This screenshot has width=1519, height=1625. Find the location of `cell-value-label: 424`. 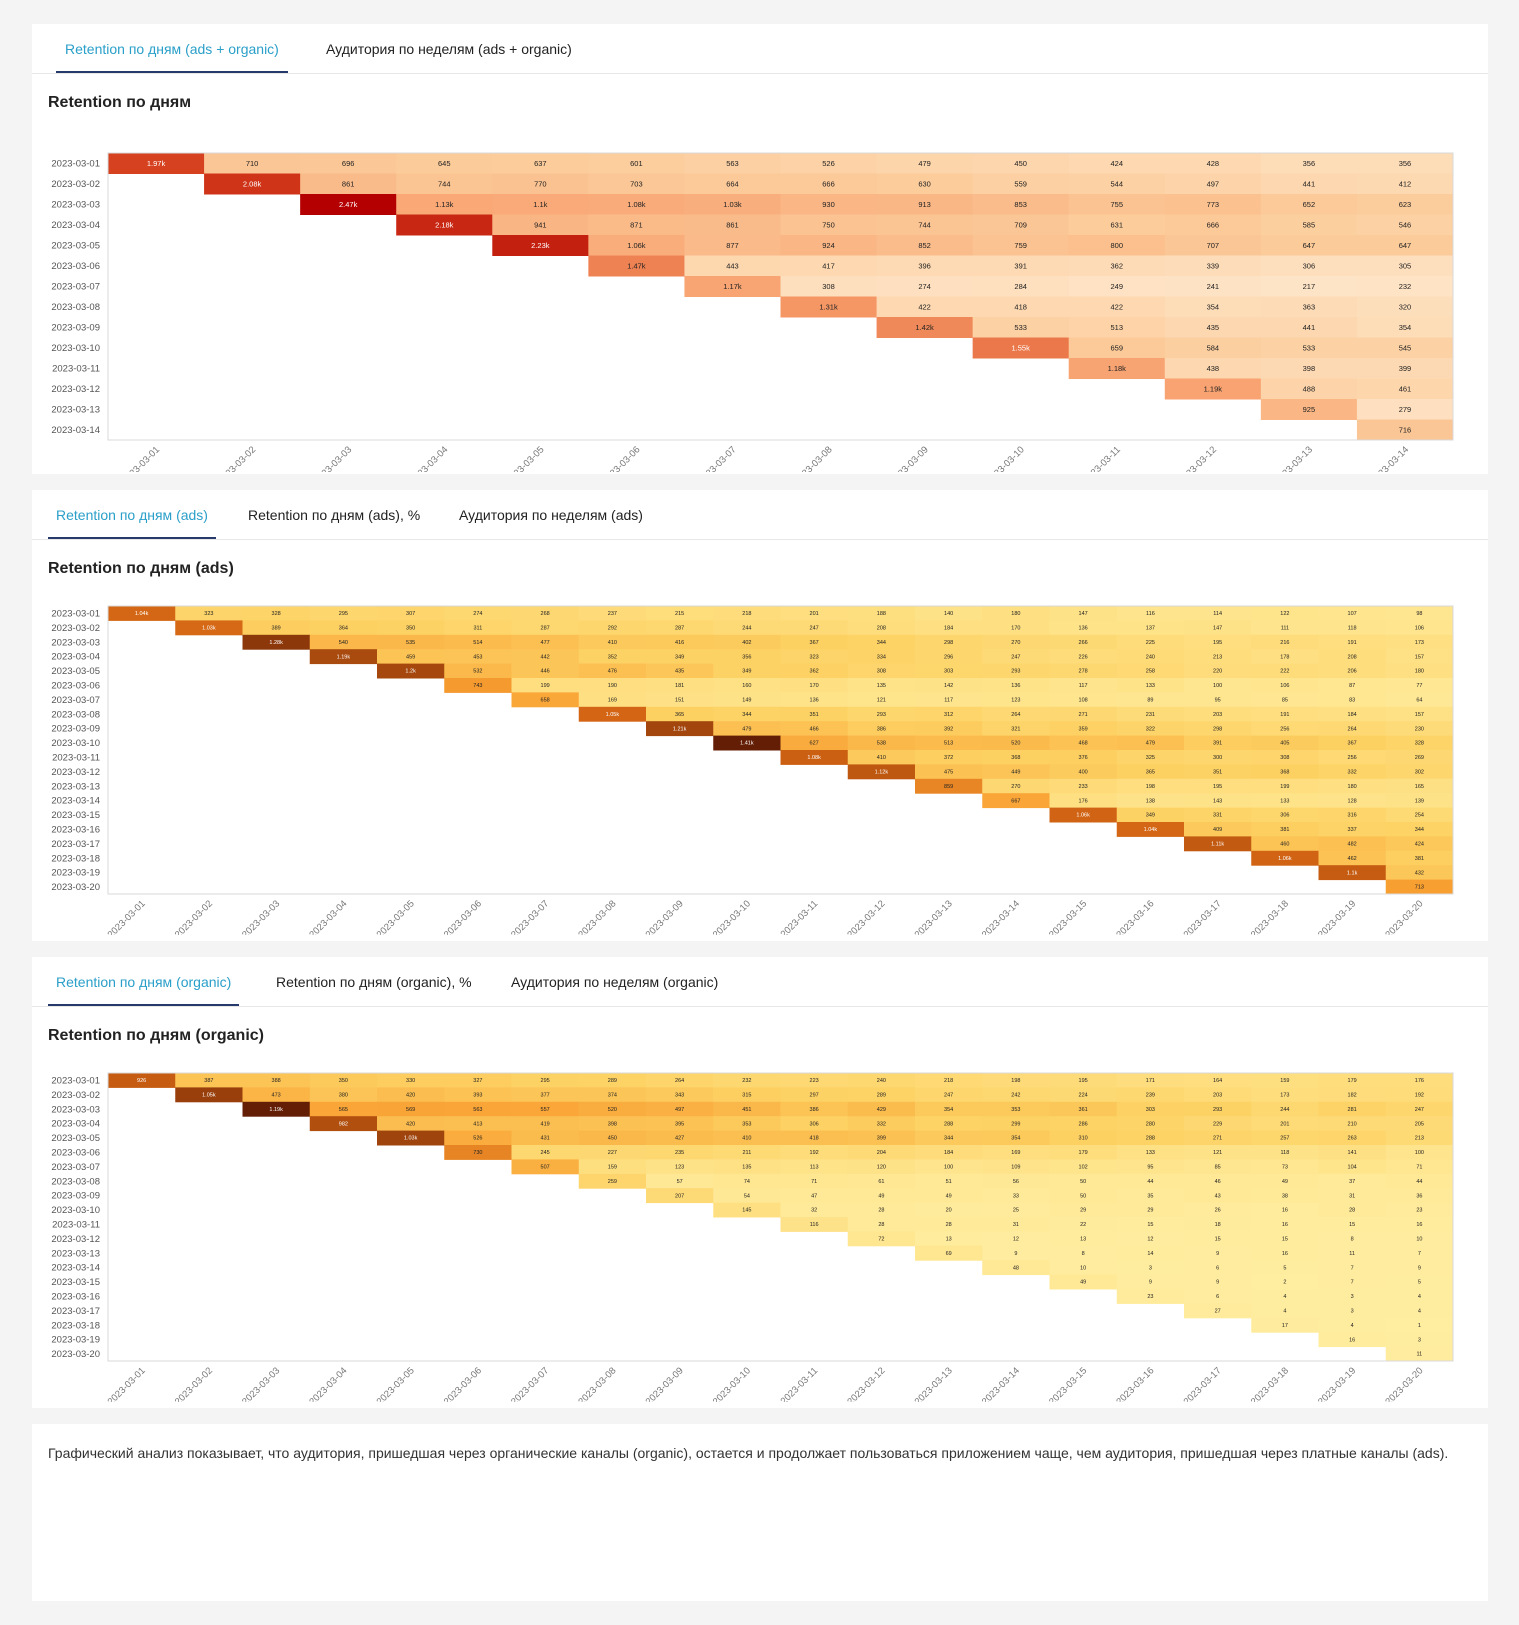

cell-value-label: 424 is located at coordinates (1116, 163).